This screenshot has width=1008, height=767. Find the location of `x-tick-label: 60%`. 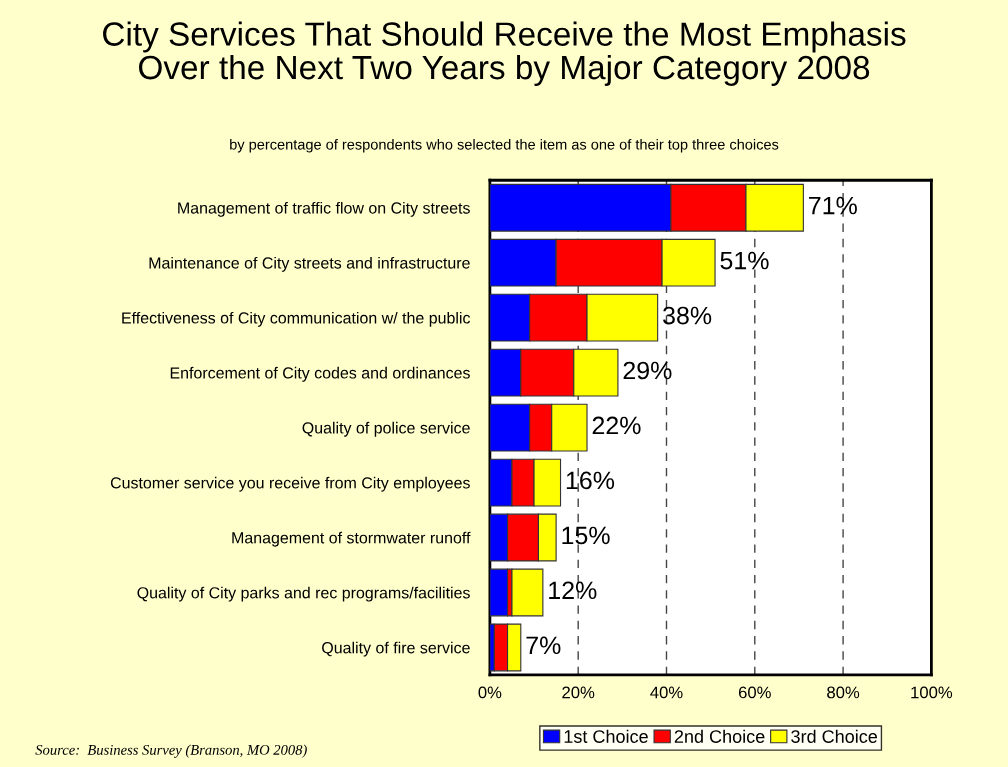

x-tick-label: 60% is located at coordinates (754, 692).